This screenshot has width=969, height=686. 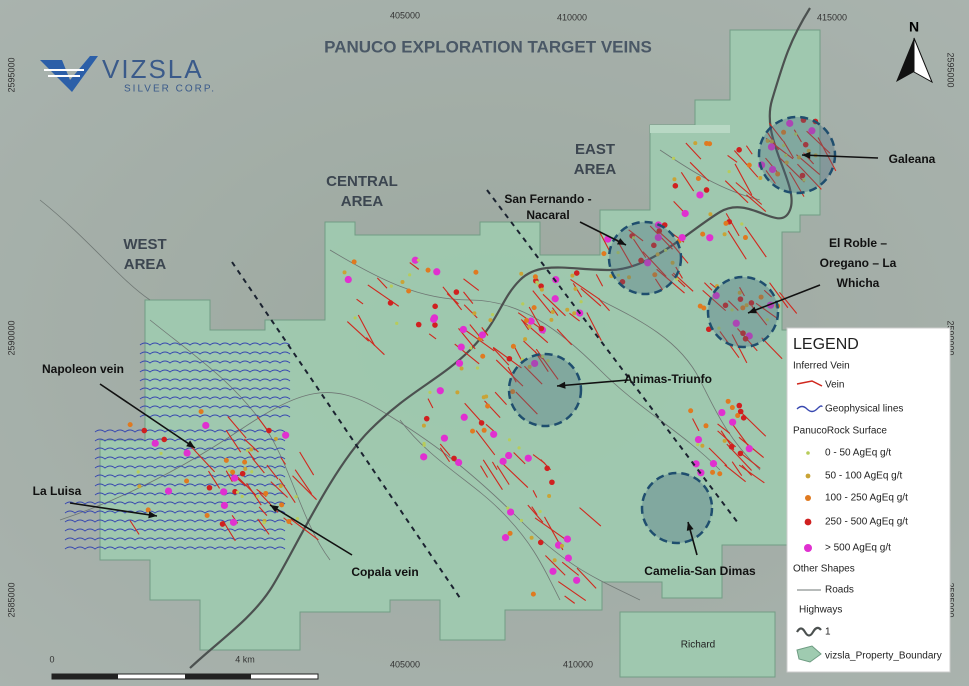 I want to click on easting-label: 410000, so click(x=572, y=17).